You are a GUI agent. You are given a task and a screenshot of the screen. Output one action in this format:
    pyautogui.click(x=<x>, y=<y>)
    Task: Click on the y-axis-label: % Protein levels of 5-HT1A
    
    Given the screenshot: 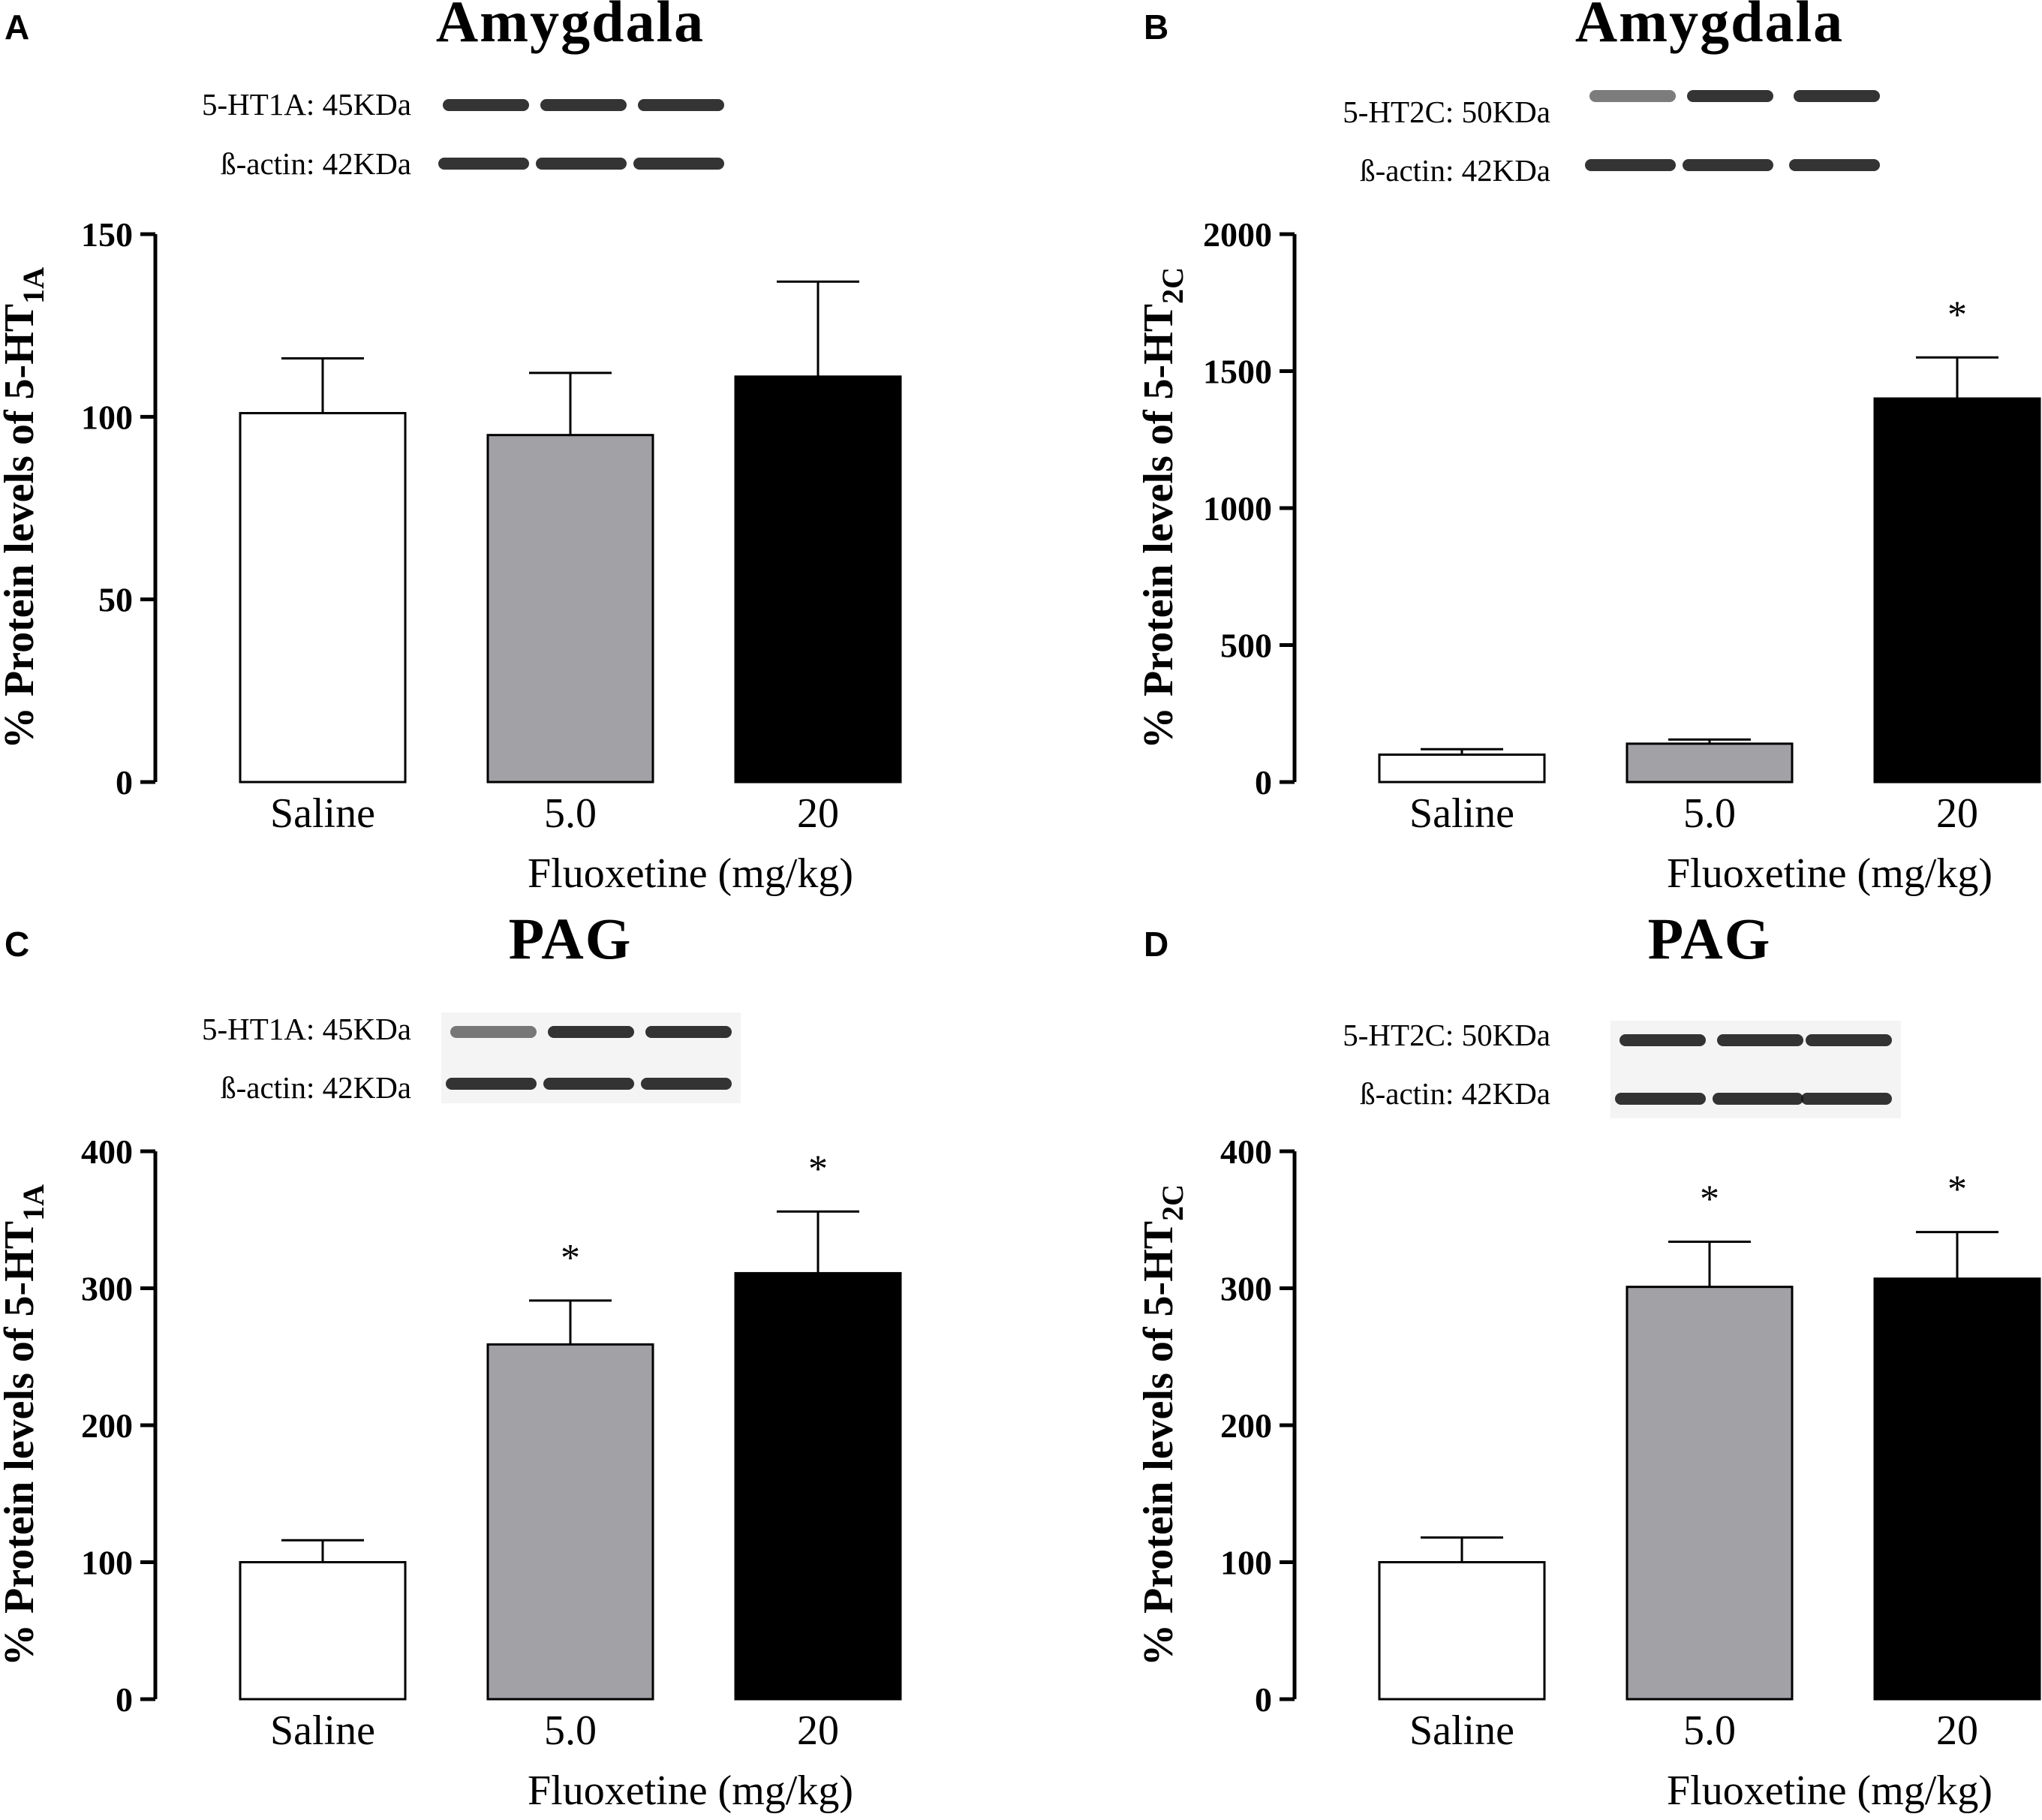 What is the action you would take?
    pyautogui.click(x=25, y=1425)
    